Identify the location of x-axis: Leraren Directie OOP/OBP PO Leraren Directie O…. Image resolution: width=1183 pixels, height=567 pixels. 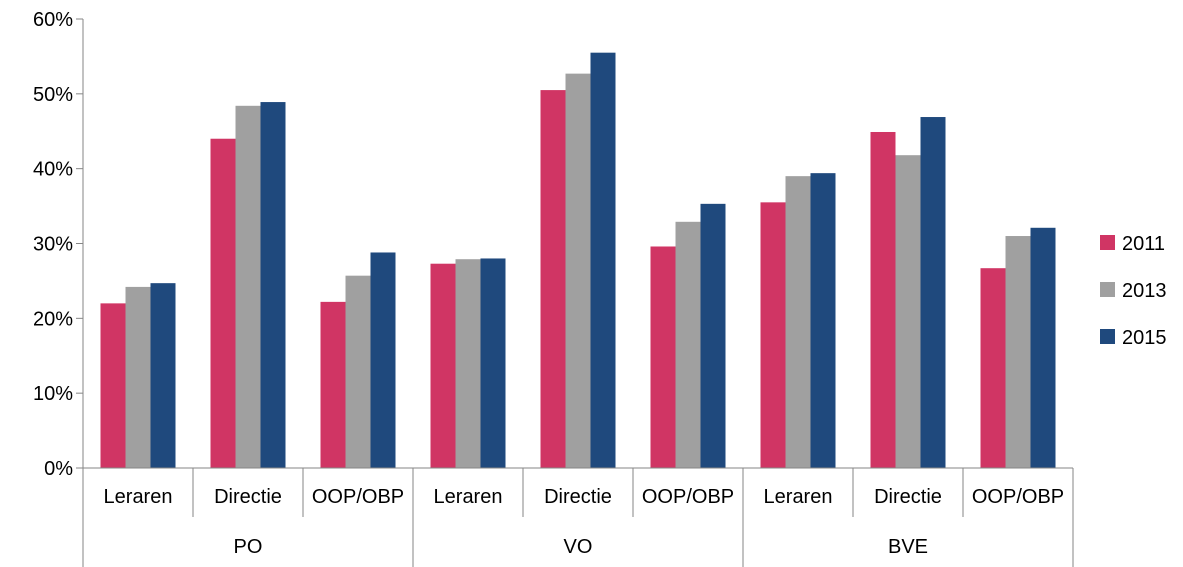
(578, 517).